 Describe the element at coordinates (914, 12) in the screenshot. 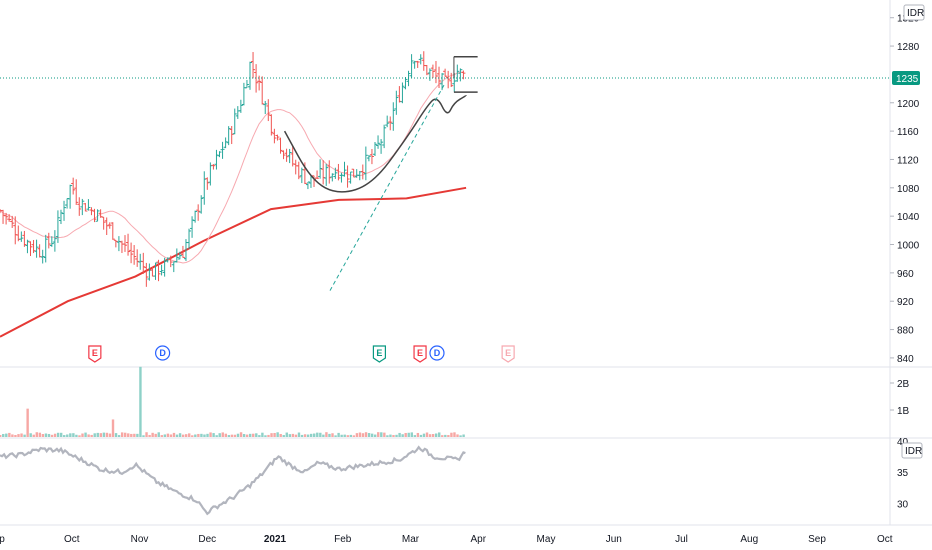

I see `currency-badge-price` at that location.